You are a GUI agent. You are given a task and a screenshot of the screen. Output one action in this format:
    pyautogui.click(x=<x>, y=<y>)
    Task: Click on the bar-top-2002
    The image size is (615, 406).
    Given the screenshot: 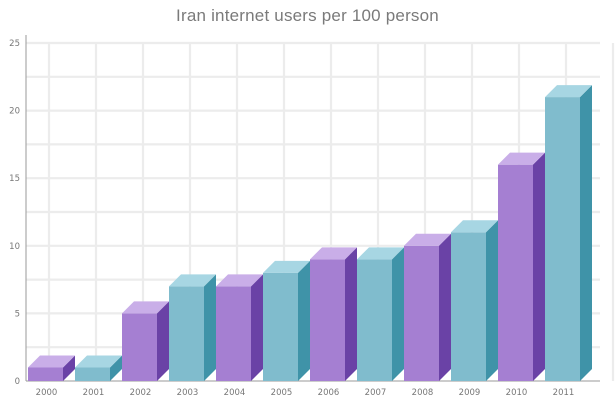 What is the action you would take?
    pyautogui.click(x=145, y=307)
    